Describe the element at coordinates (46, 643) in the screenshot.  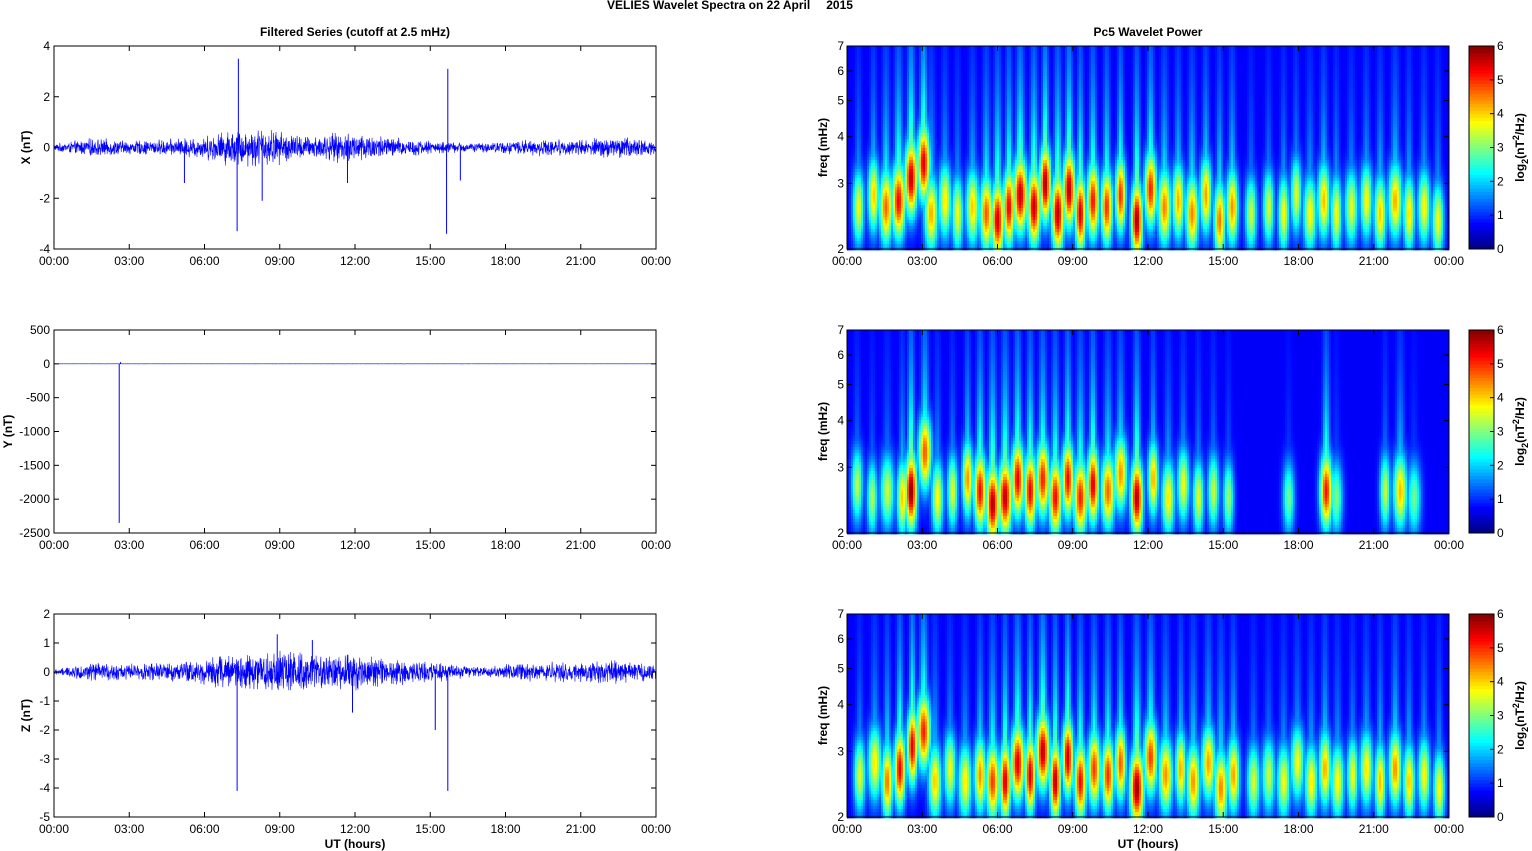
I see `y-tick-label: 1` at that location.